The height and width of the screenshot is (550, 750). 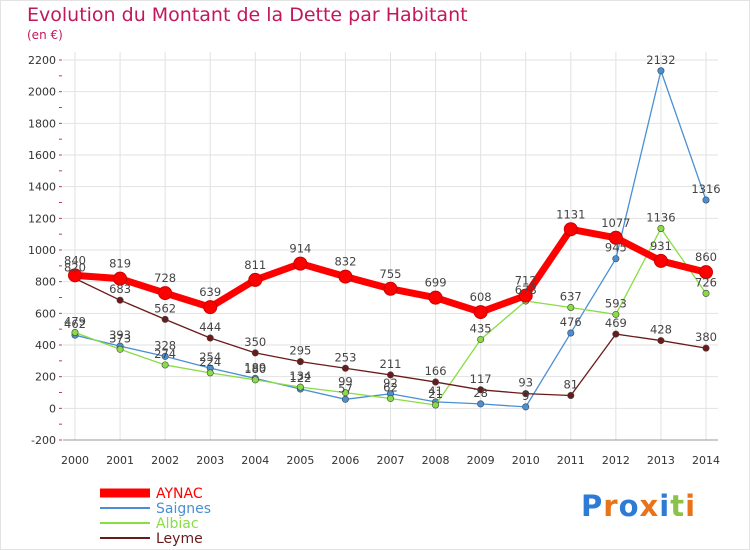 What do you see at coordinates (435, 391) in the screenshot?
I see `data-label-saignes: 41` at bounding box center [435, 391].